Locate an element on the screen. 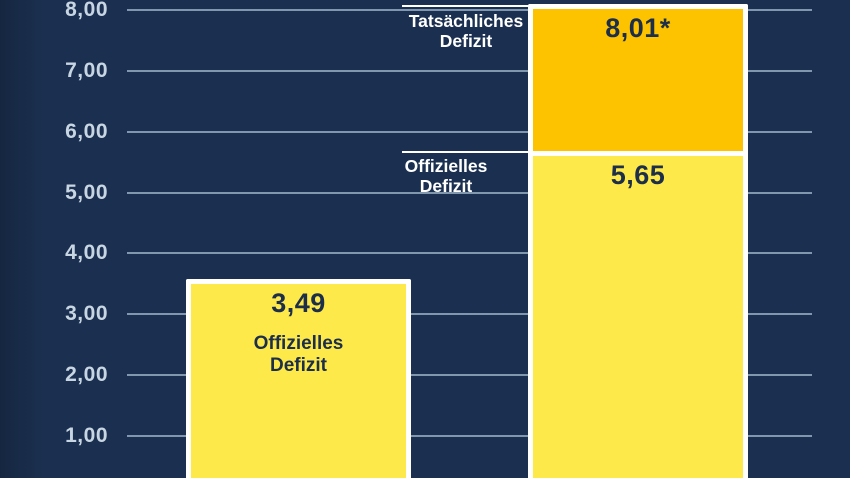 The height and width of the screenshot is (478, 850). y-tick-label: 2,00 is located at coordinates (86, 375).